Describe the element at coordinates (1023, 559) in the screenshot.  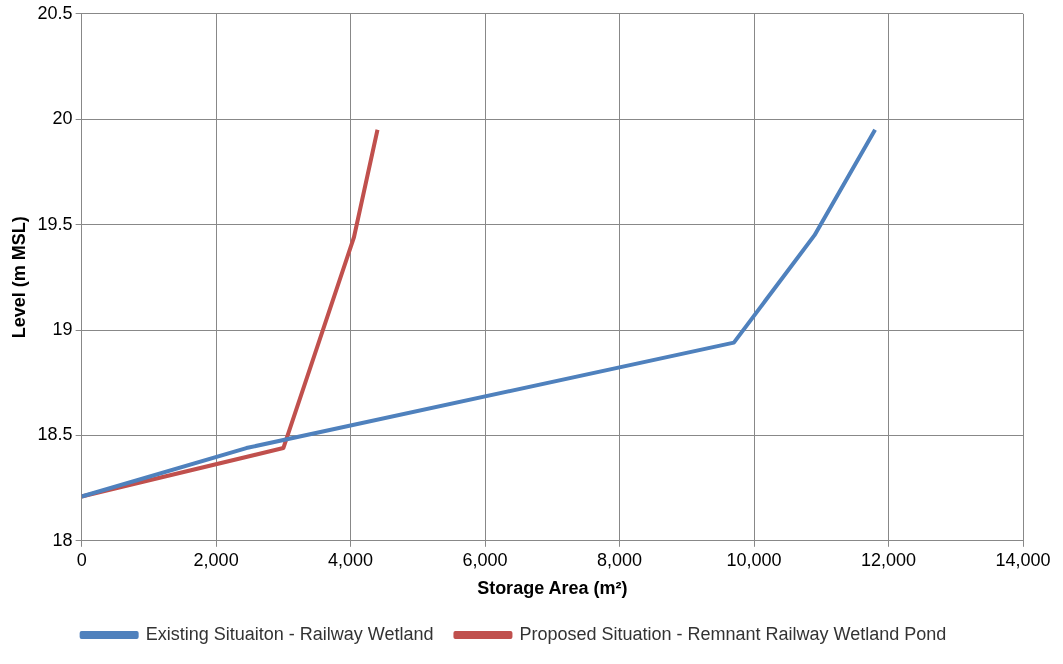
I see `x-tick-label: 14,000` at that location.